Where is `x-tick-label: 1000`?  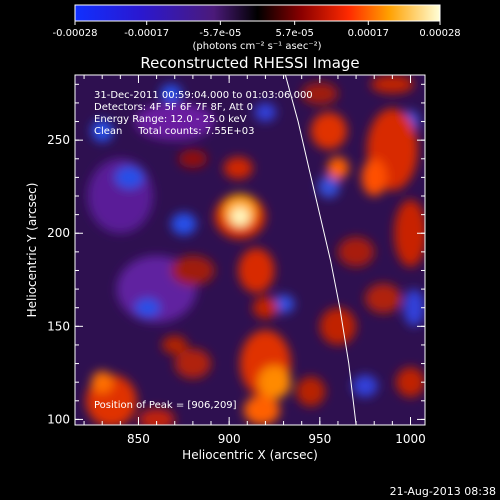
x-tick-label: 1000 is located at coordinates (410, 439).